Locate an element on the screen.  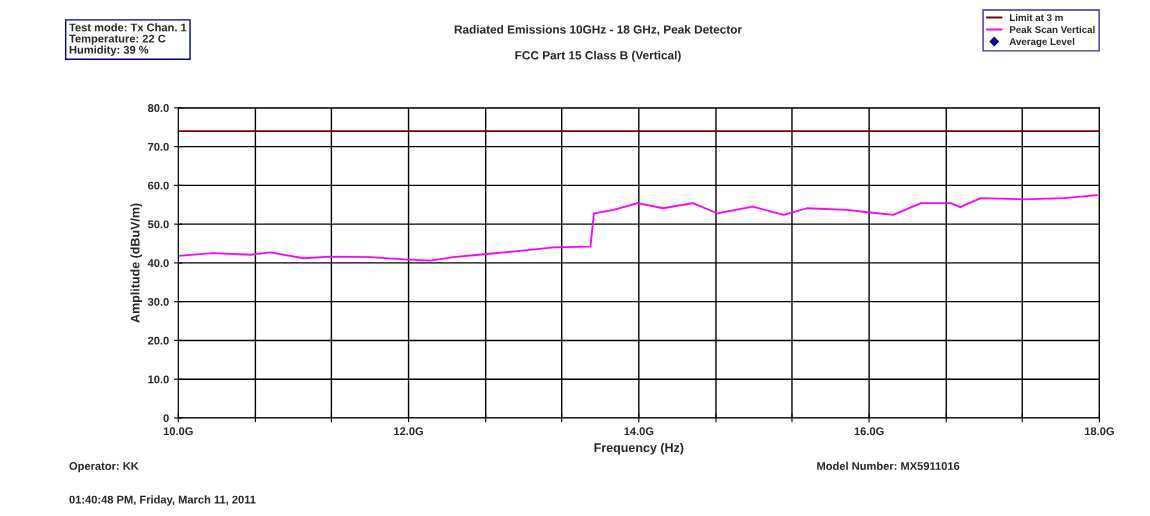
chart-subtitle: FCC Part 15 Class B (Vertical) is located at coordinates (598, 56).